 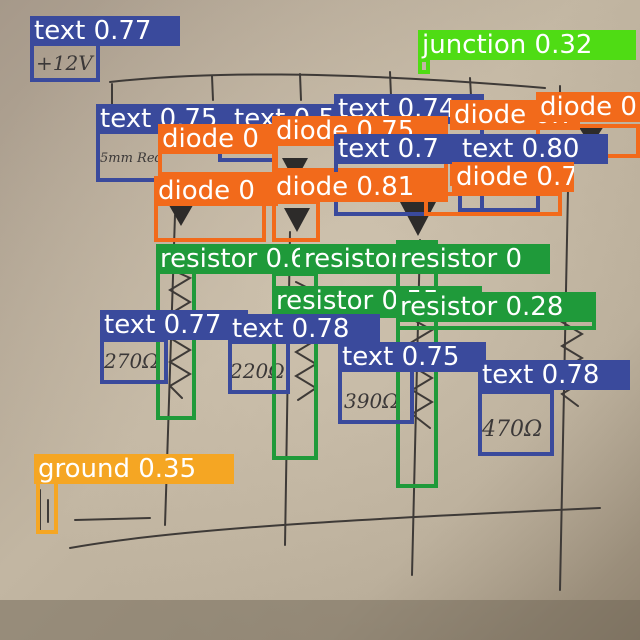 I want to click on text-detection-label: text 0.7, so click(x=398, y=149).